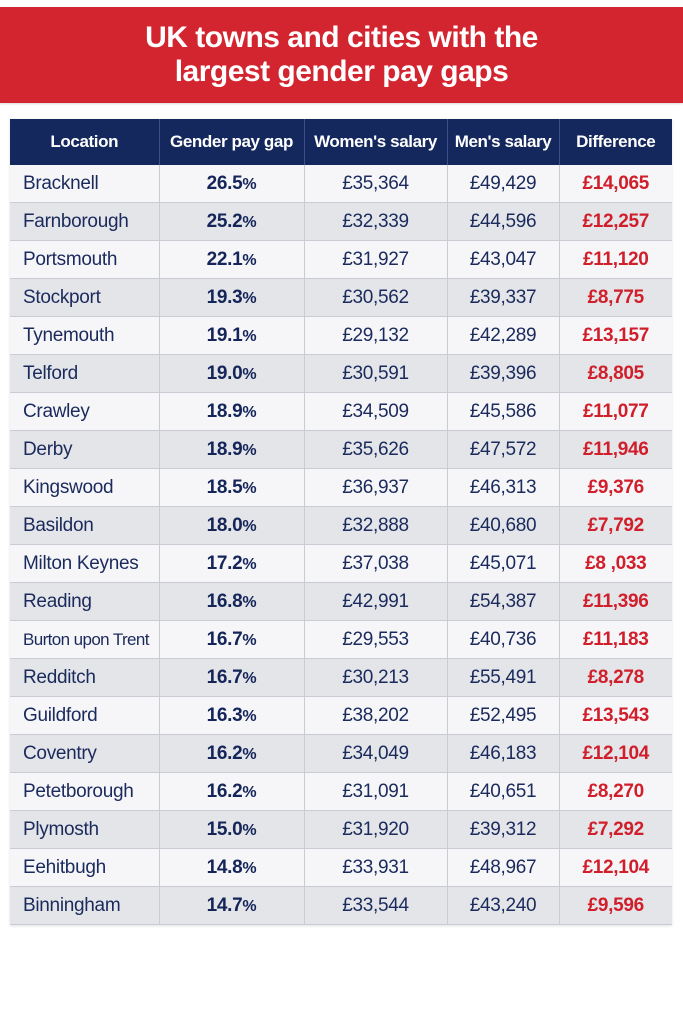 This screenshot has height=1024, width=683. I want to click on column-header-womens-salary: Women's salary, so click(376, 142).